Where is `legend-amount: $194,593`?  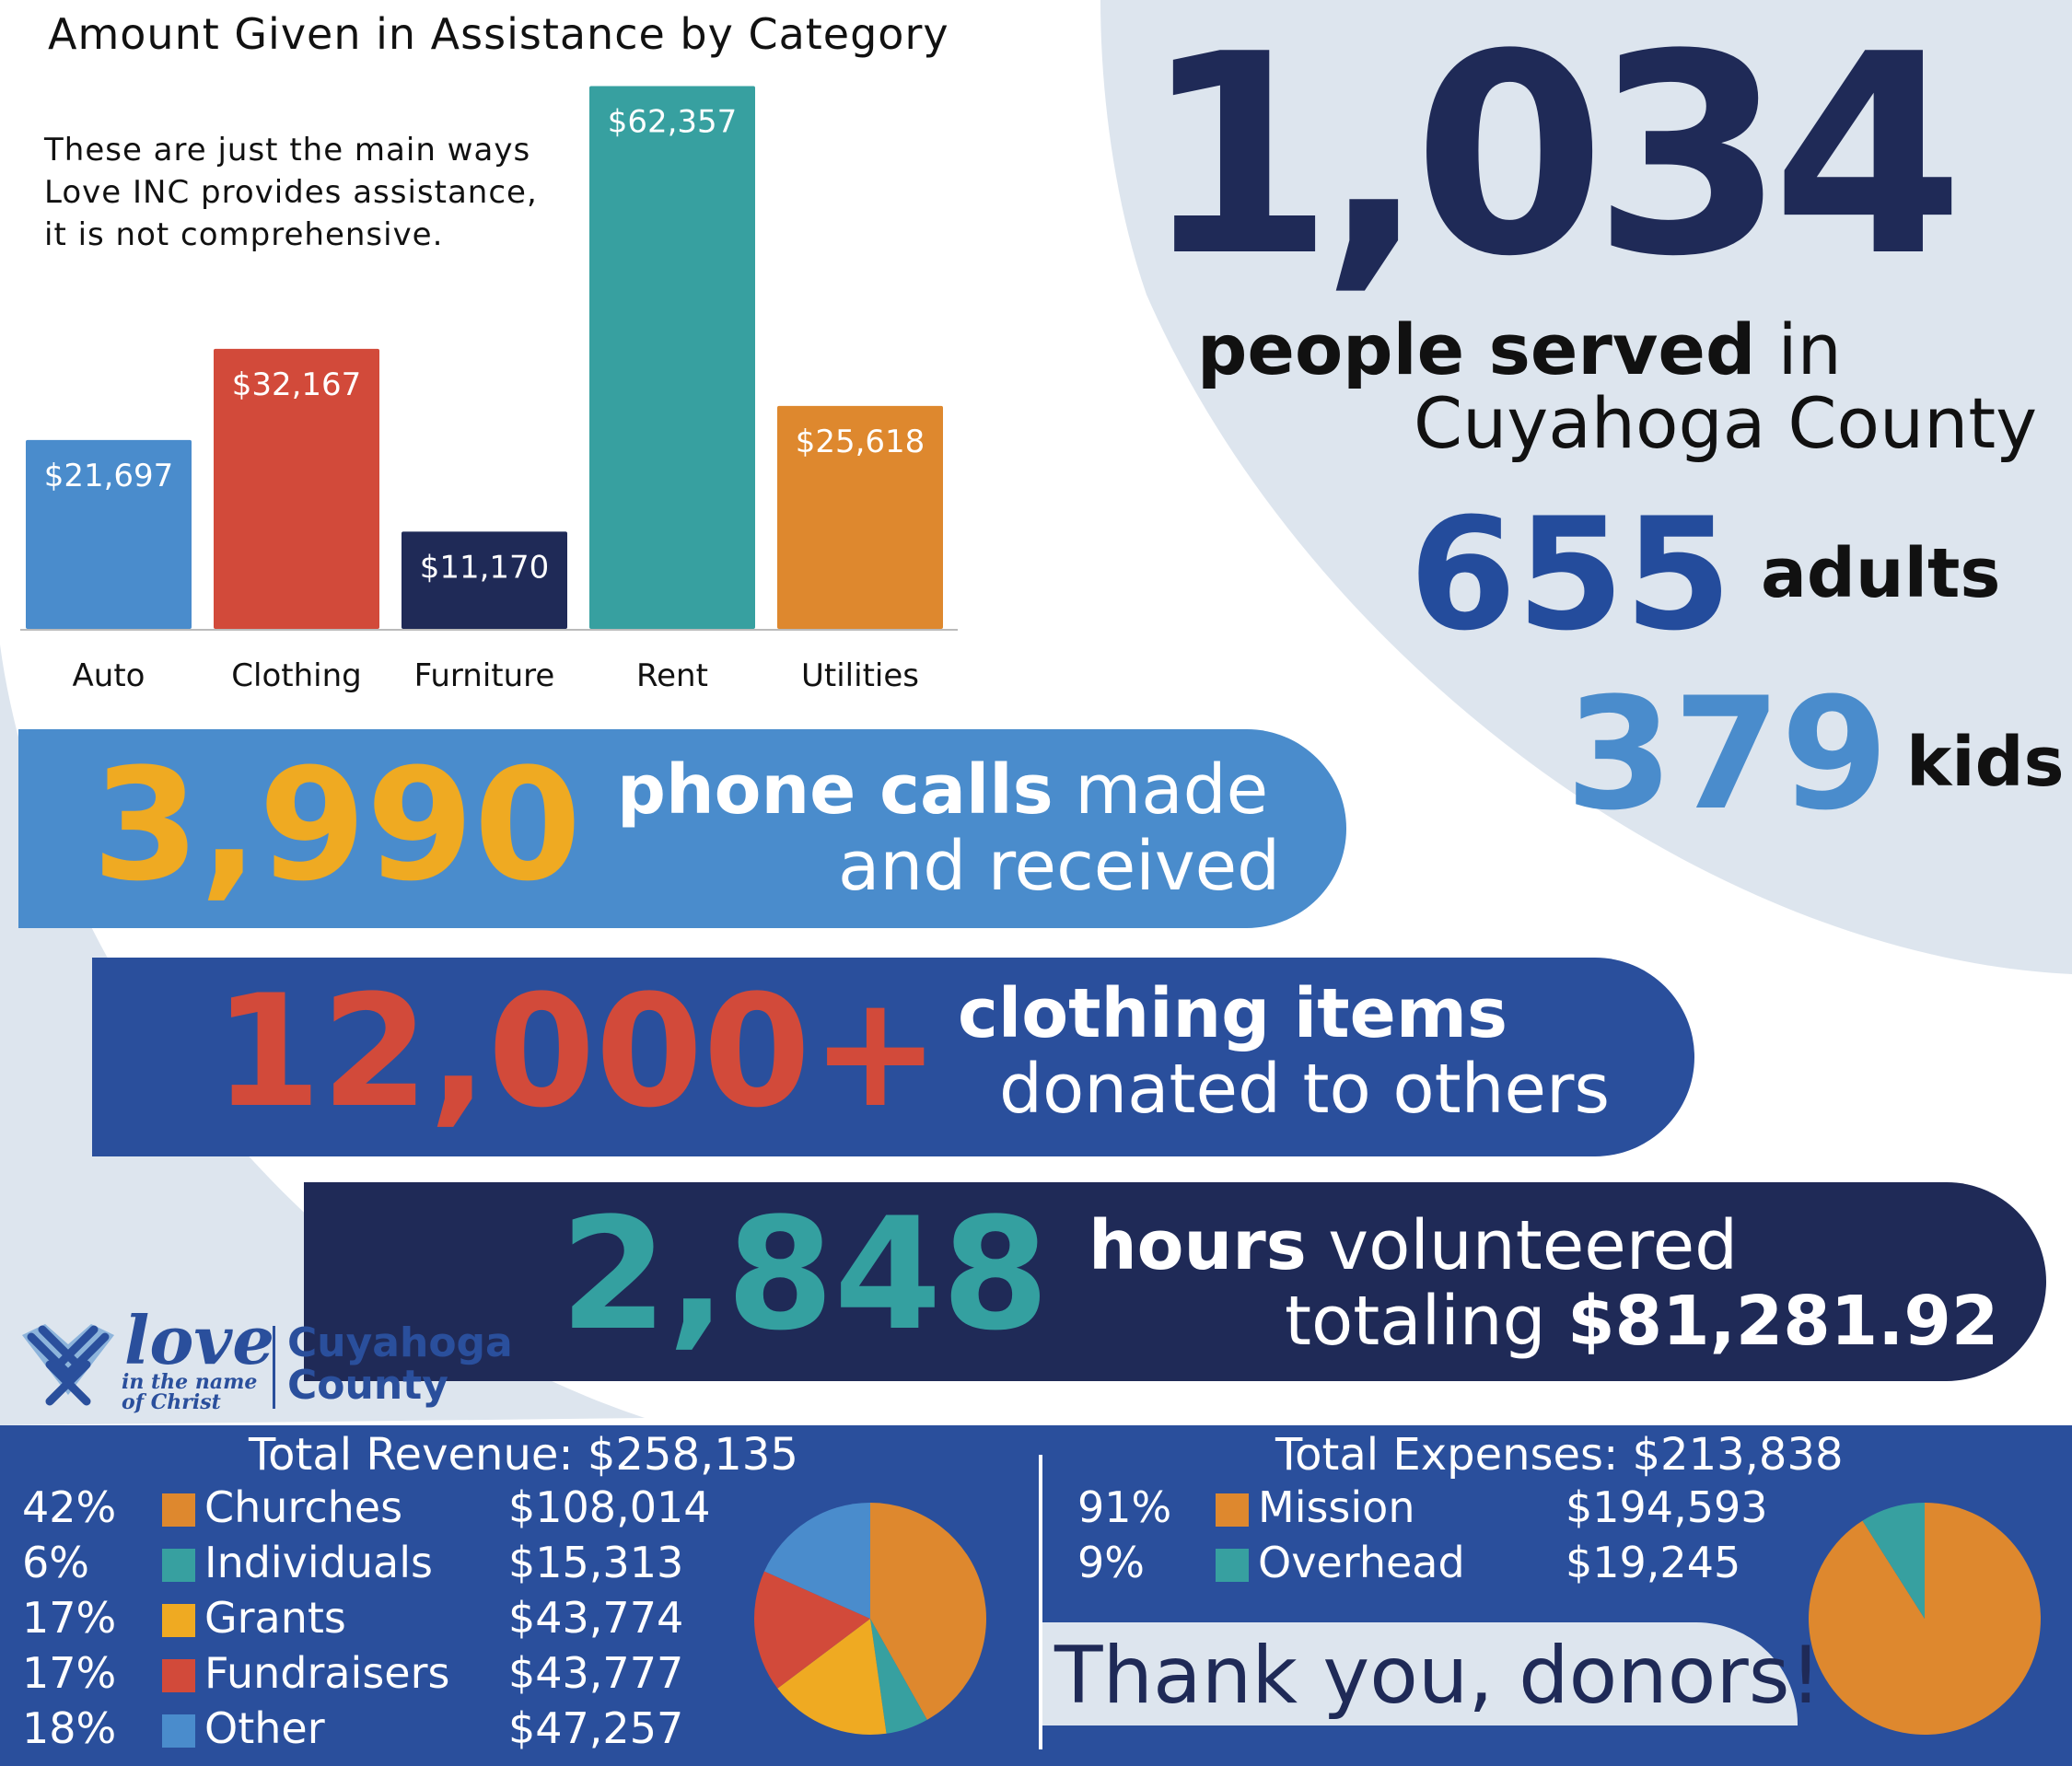 legend-amount: $194,593 is located at coordinates (1667, 1507).